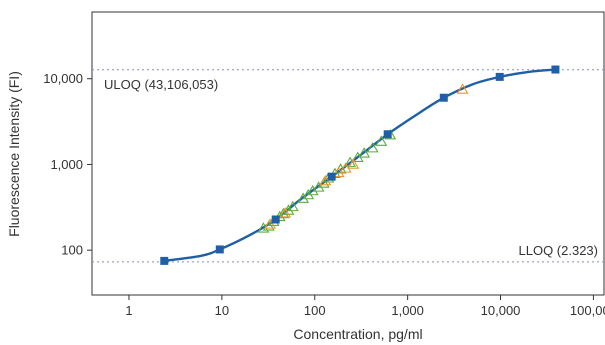  What do you see at coordinates (315, 310) in the screenshot?
I see `x-tick-label: 100` at bounding box center [315, 310].